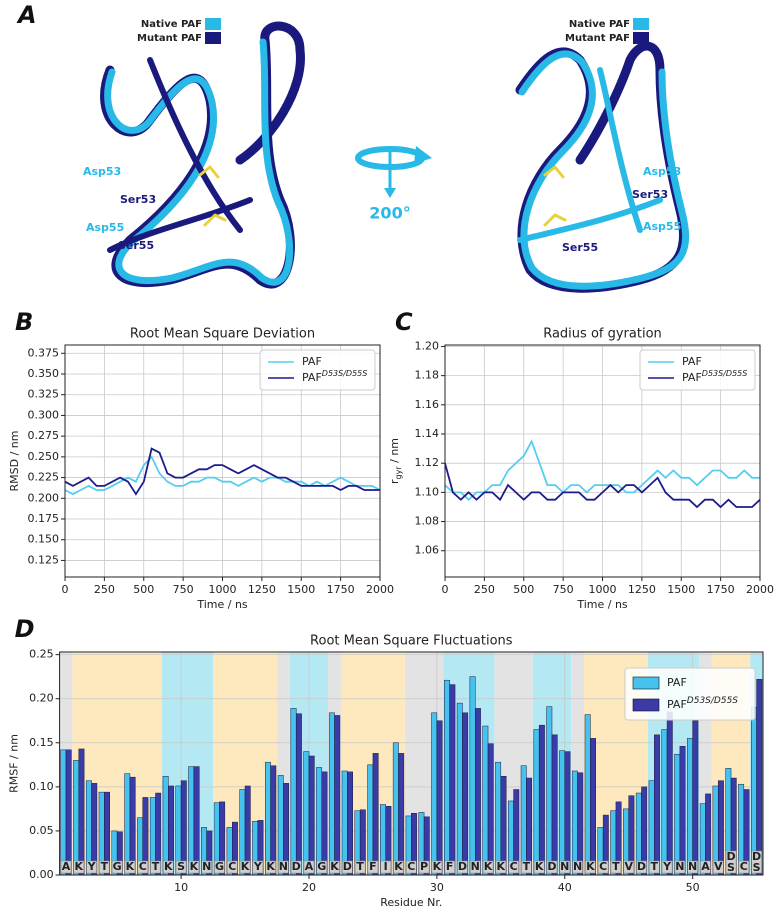  Describe the element at coordinates (14, 461) in the screenshot. I see `y-axis-label: RMSD / nm` at that location.